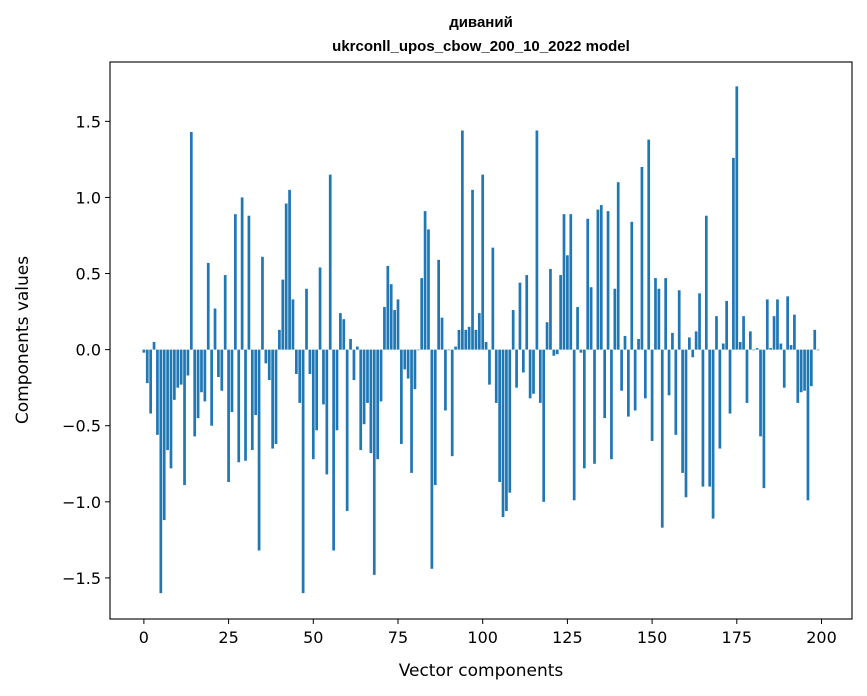 The image size is (867, 696). Describe the element at coordinates (821, 637) in the screenshot. I see `x-tick-label: 200` at that location.